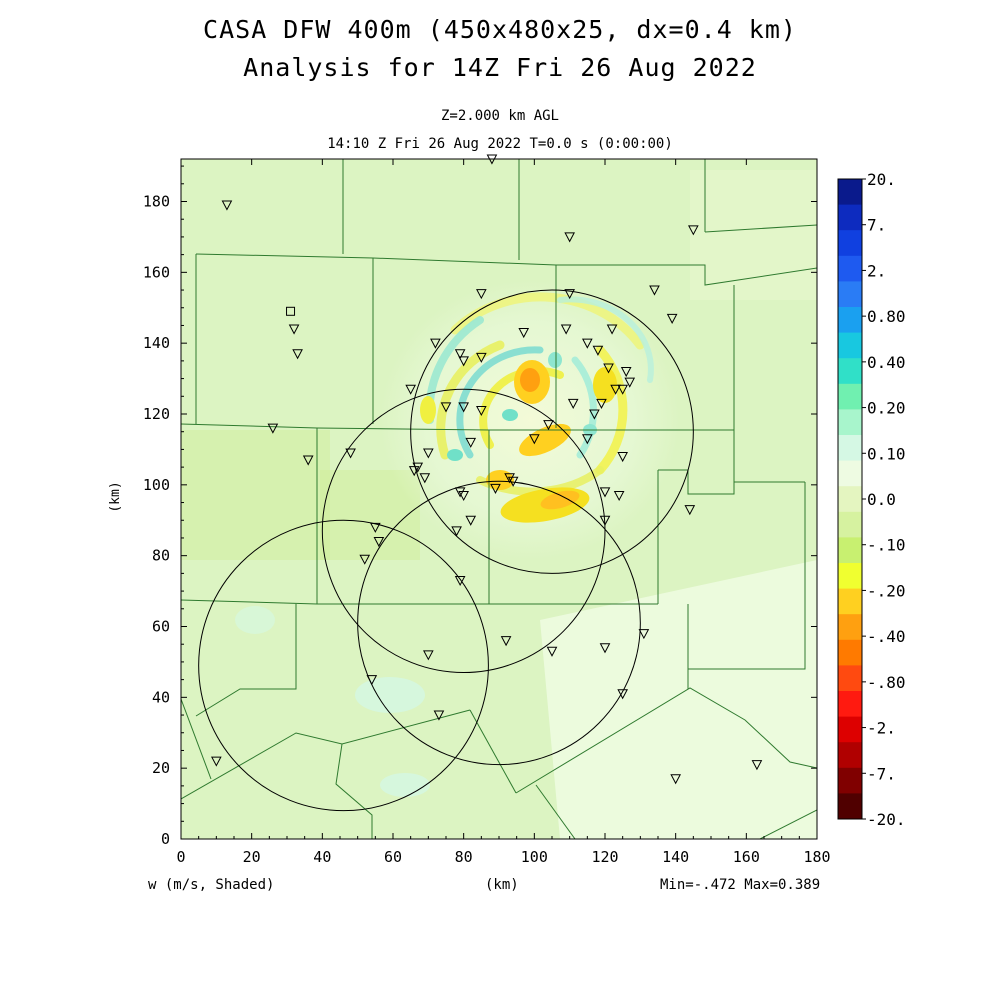 The width and height of the screenshot is (1000, 1000). What do you see at coordinates (534, 857) in the screenshot?
I see `x-tick-label: 100` at bounding box center [534, 857].